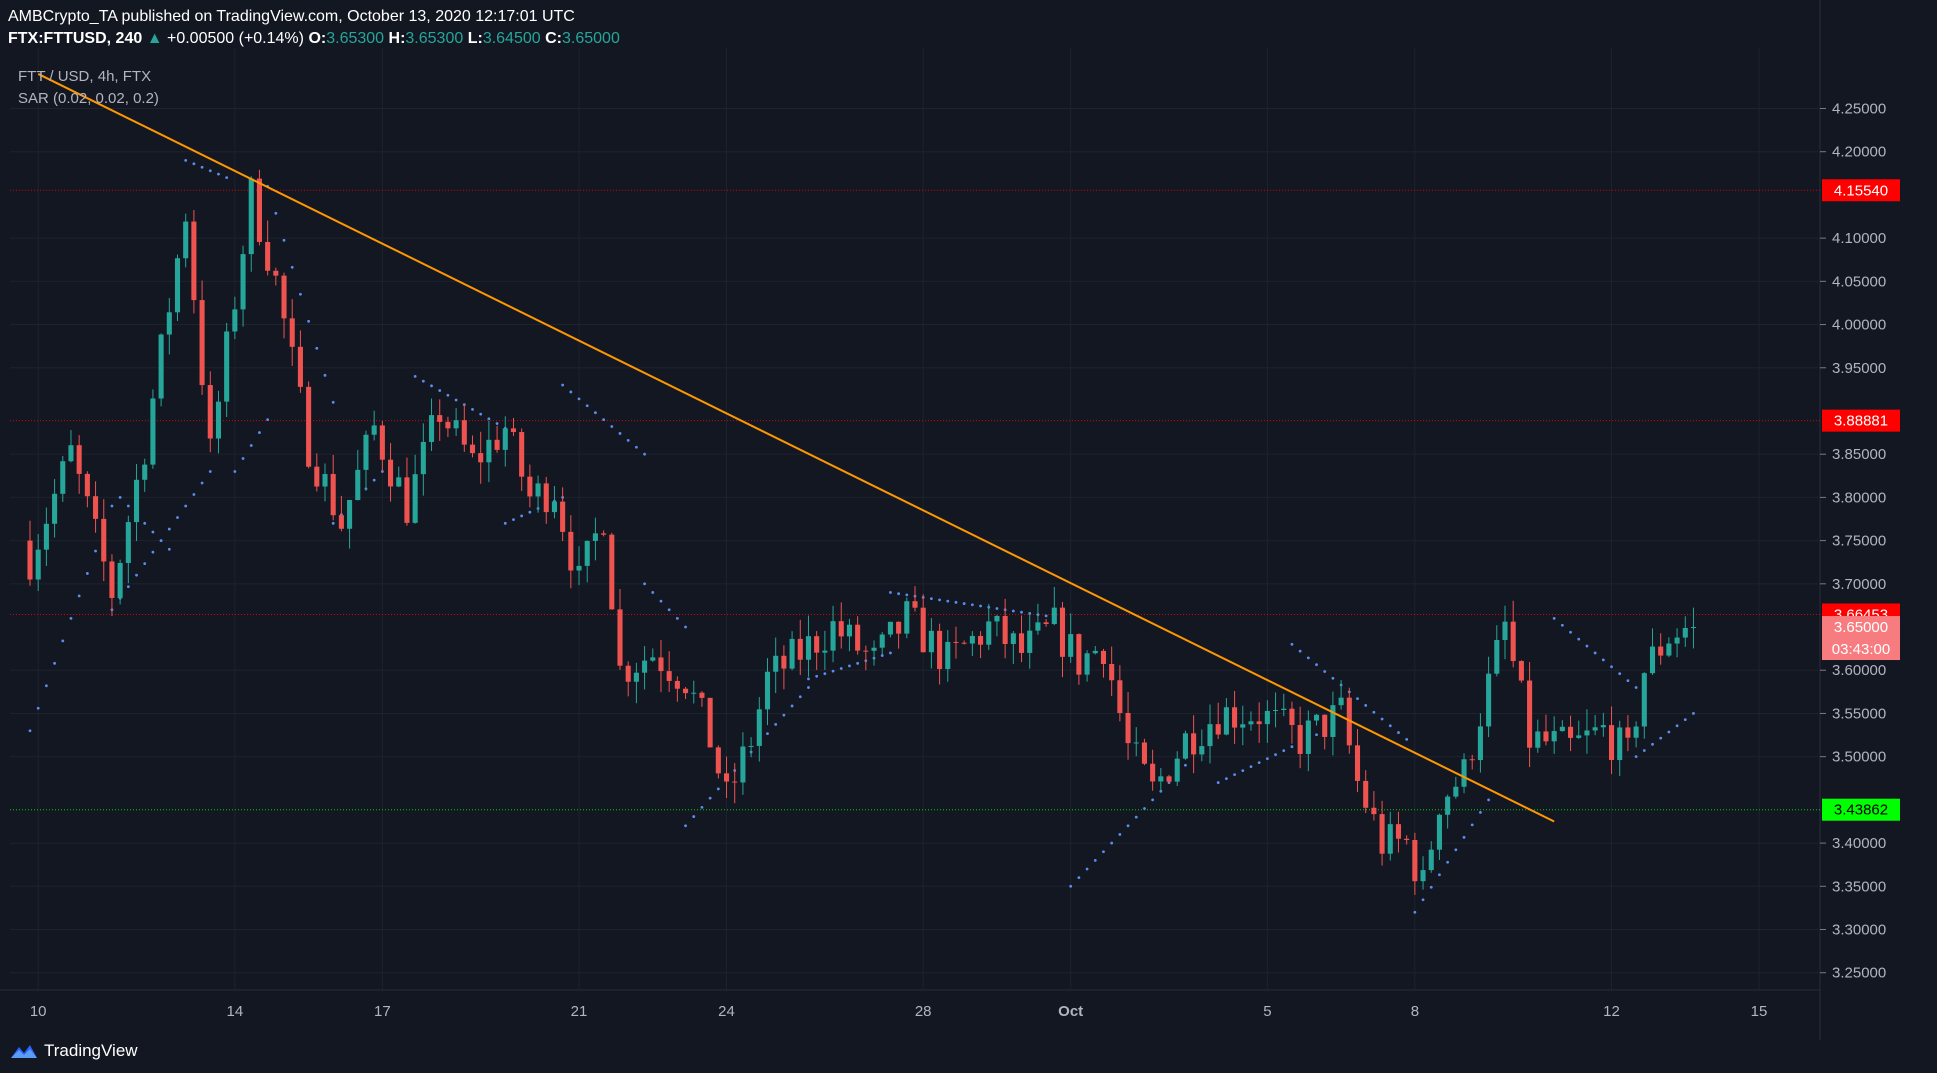  Describe the element at coordinates (1267, 1011) in the screenshot. I see `time-tick-label: 5` at that location.